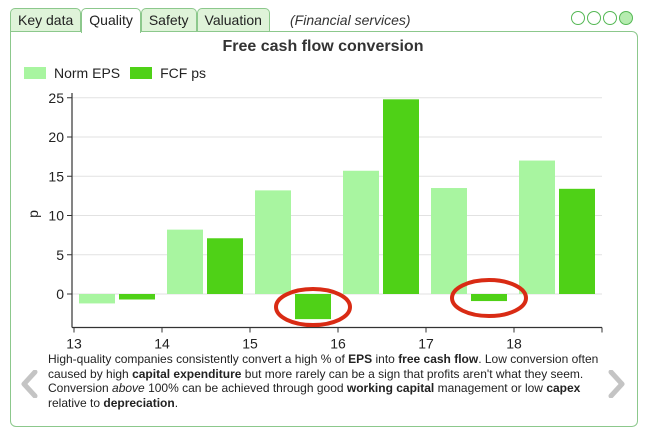 This screenshot has width=646, height=433. Describe the element at coordinates (46, 20) in the screenshot. I see `tab-key-data: Key data` at that location.